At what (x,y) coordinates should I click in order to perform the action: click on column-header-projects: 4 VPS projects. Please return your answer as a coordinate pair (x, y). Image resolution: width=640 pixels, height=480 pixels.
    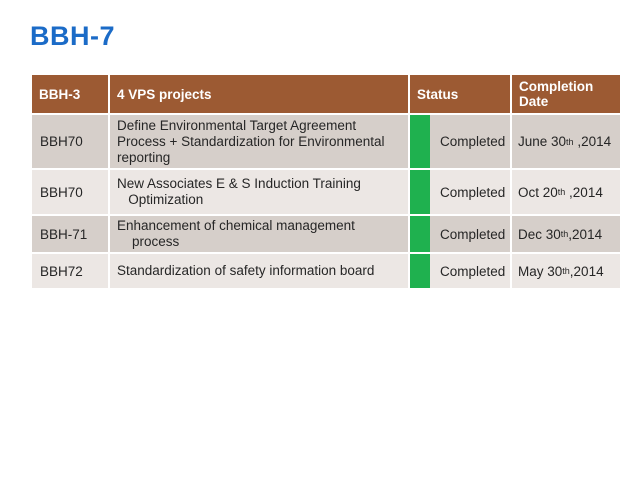
    Looking at the image, I should click on (259, 94).